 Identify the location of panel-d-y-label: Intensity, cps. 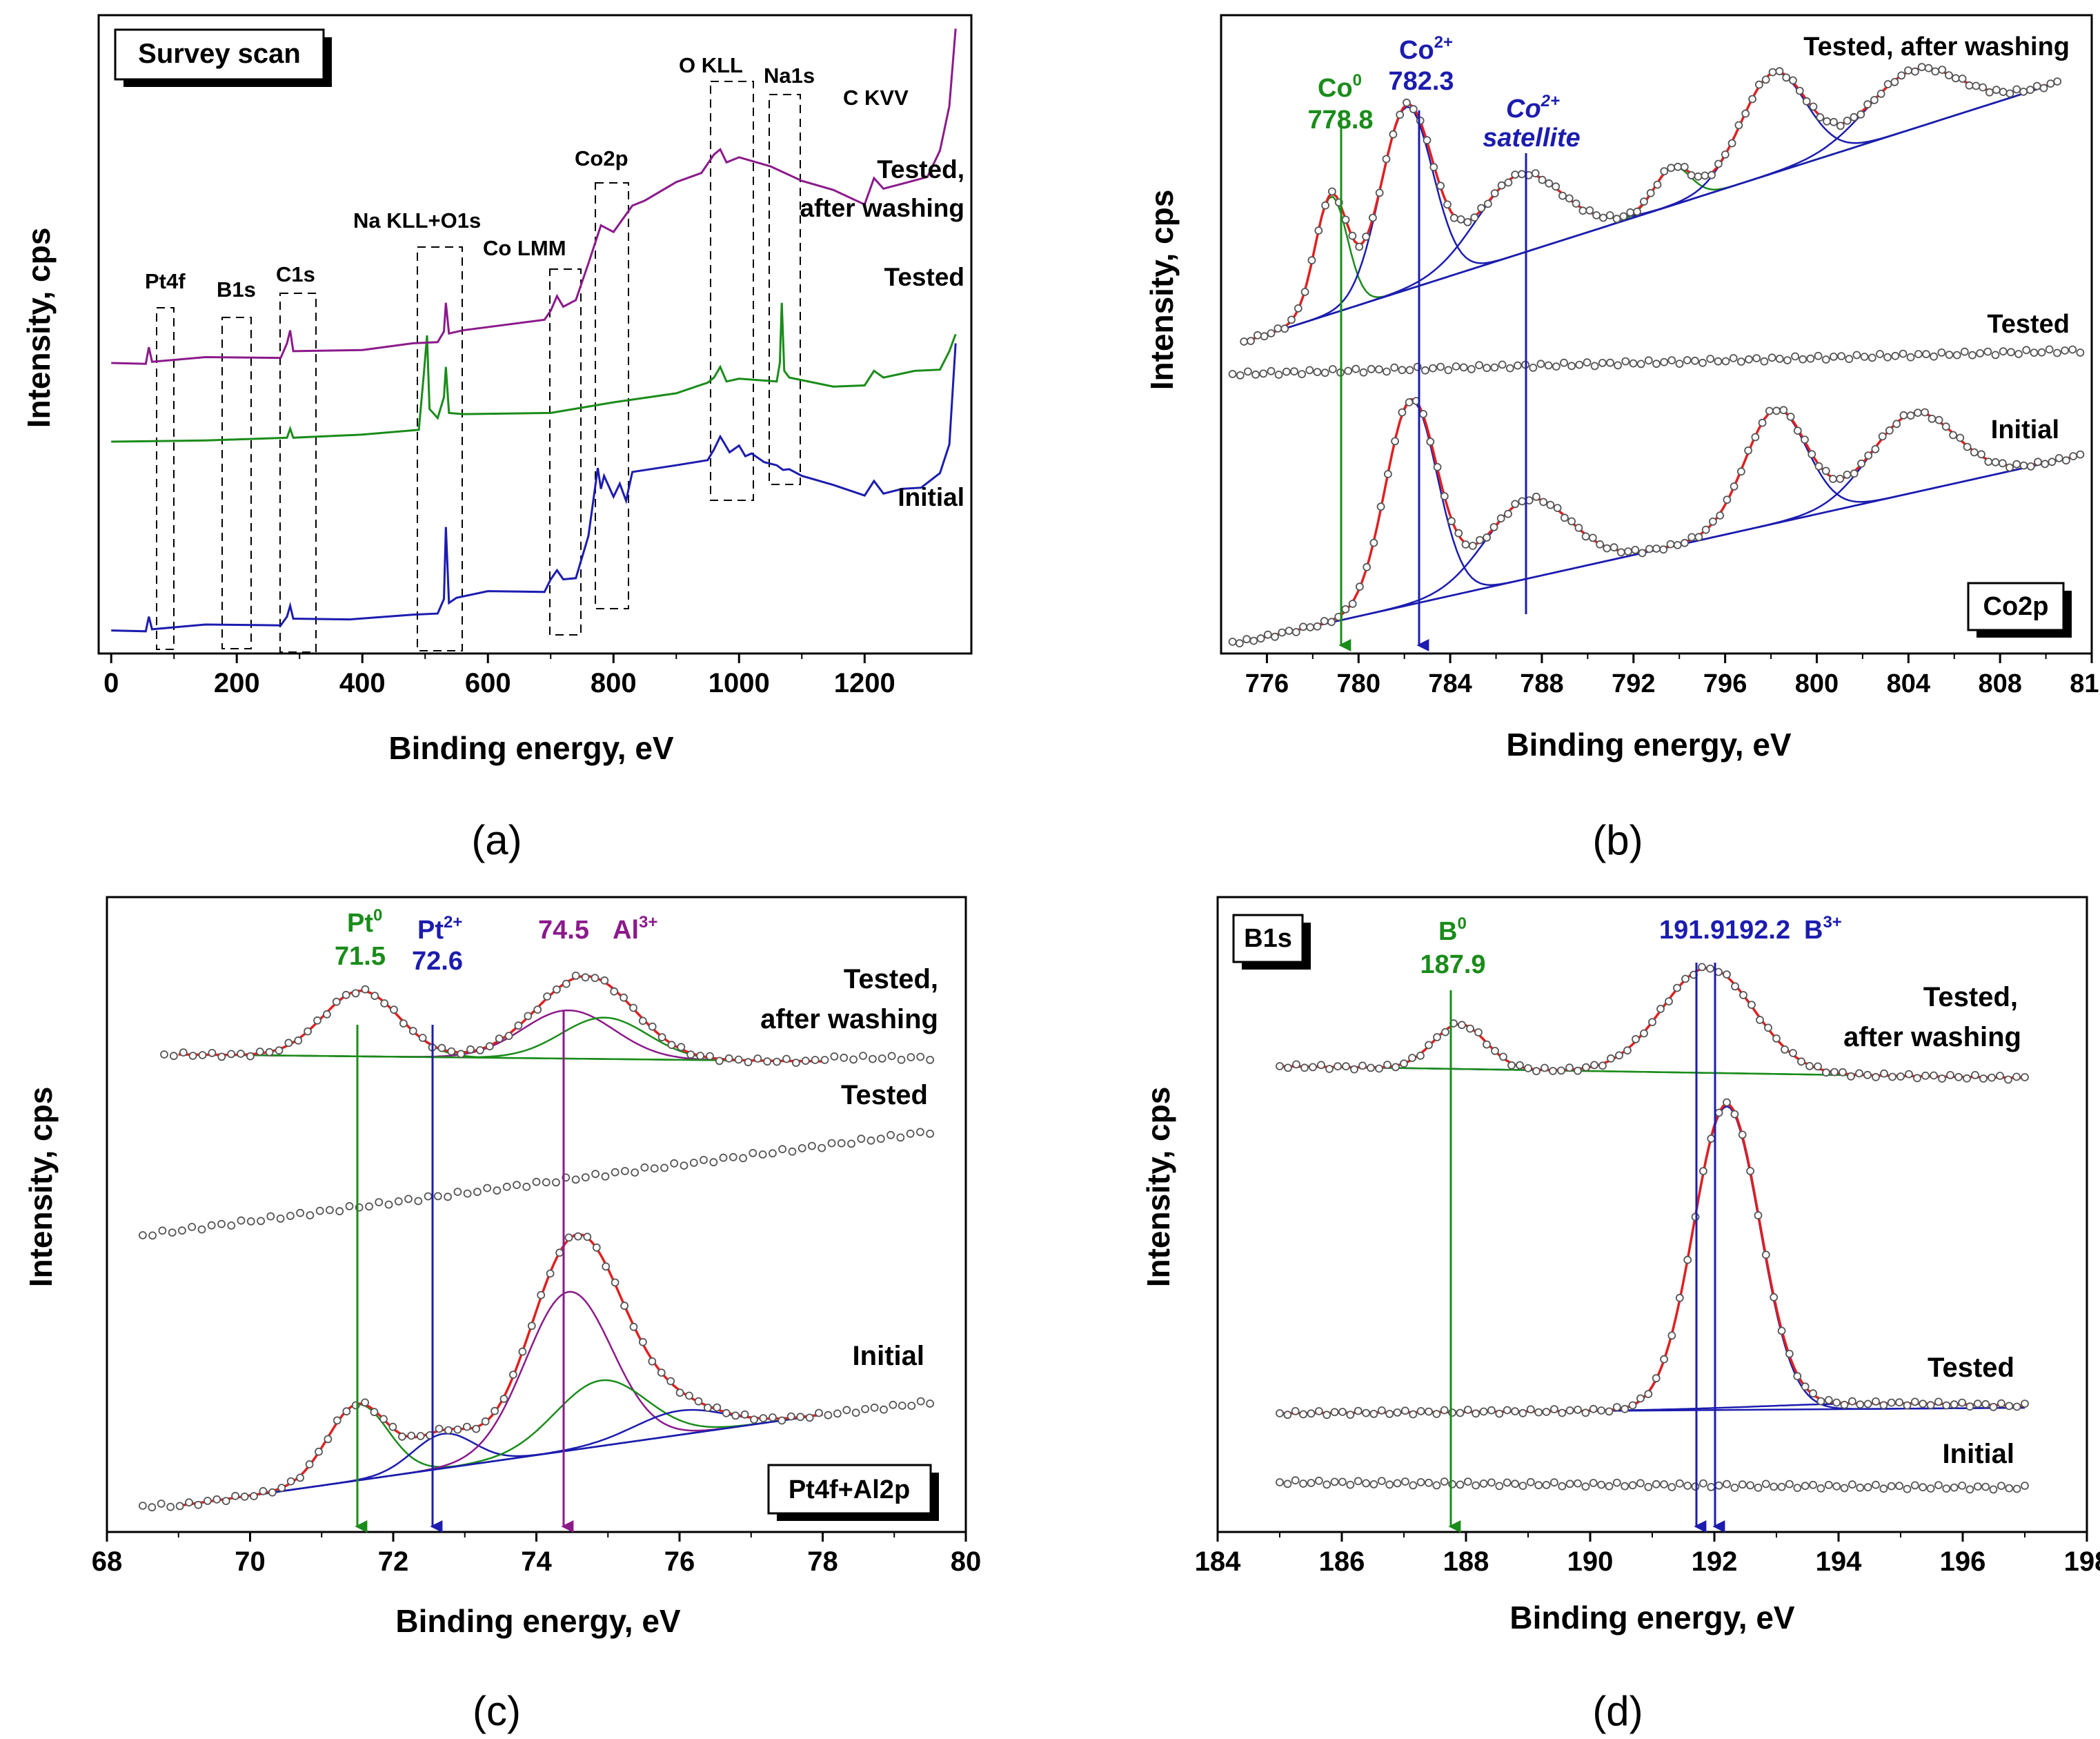
(1158, 1187).